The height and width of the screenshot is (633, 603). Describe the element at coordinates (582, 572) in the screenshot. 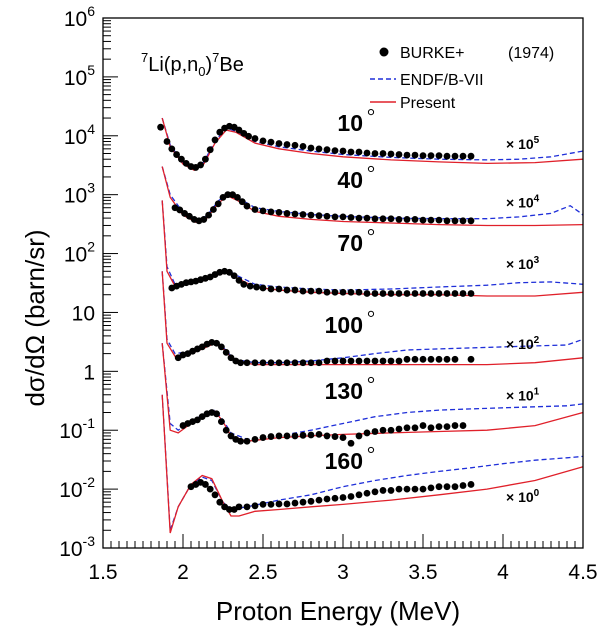

I see `x-tick-label: 4.5` at that location.